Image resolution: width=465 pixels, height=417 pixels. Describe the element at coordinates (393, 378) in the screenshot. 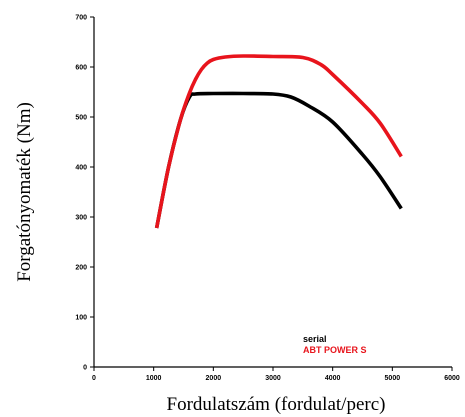

I see `x-tick-label: 5000` at that location.